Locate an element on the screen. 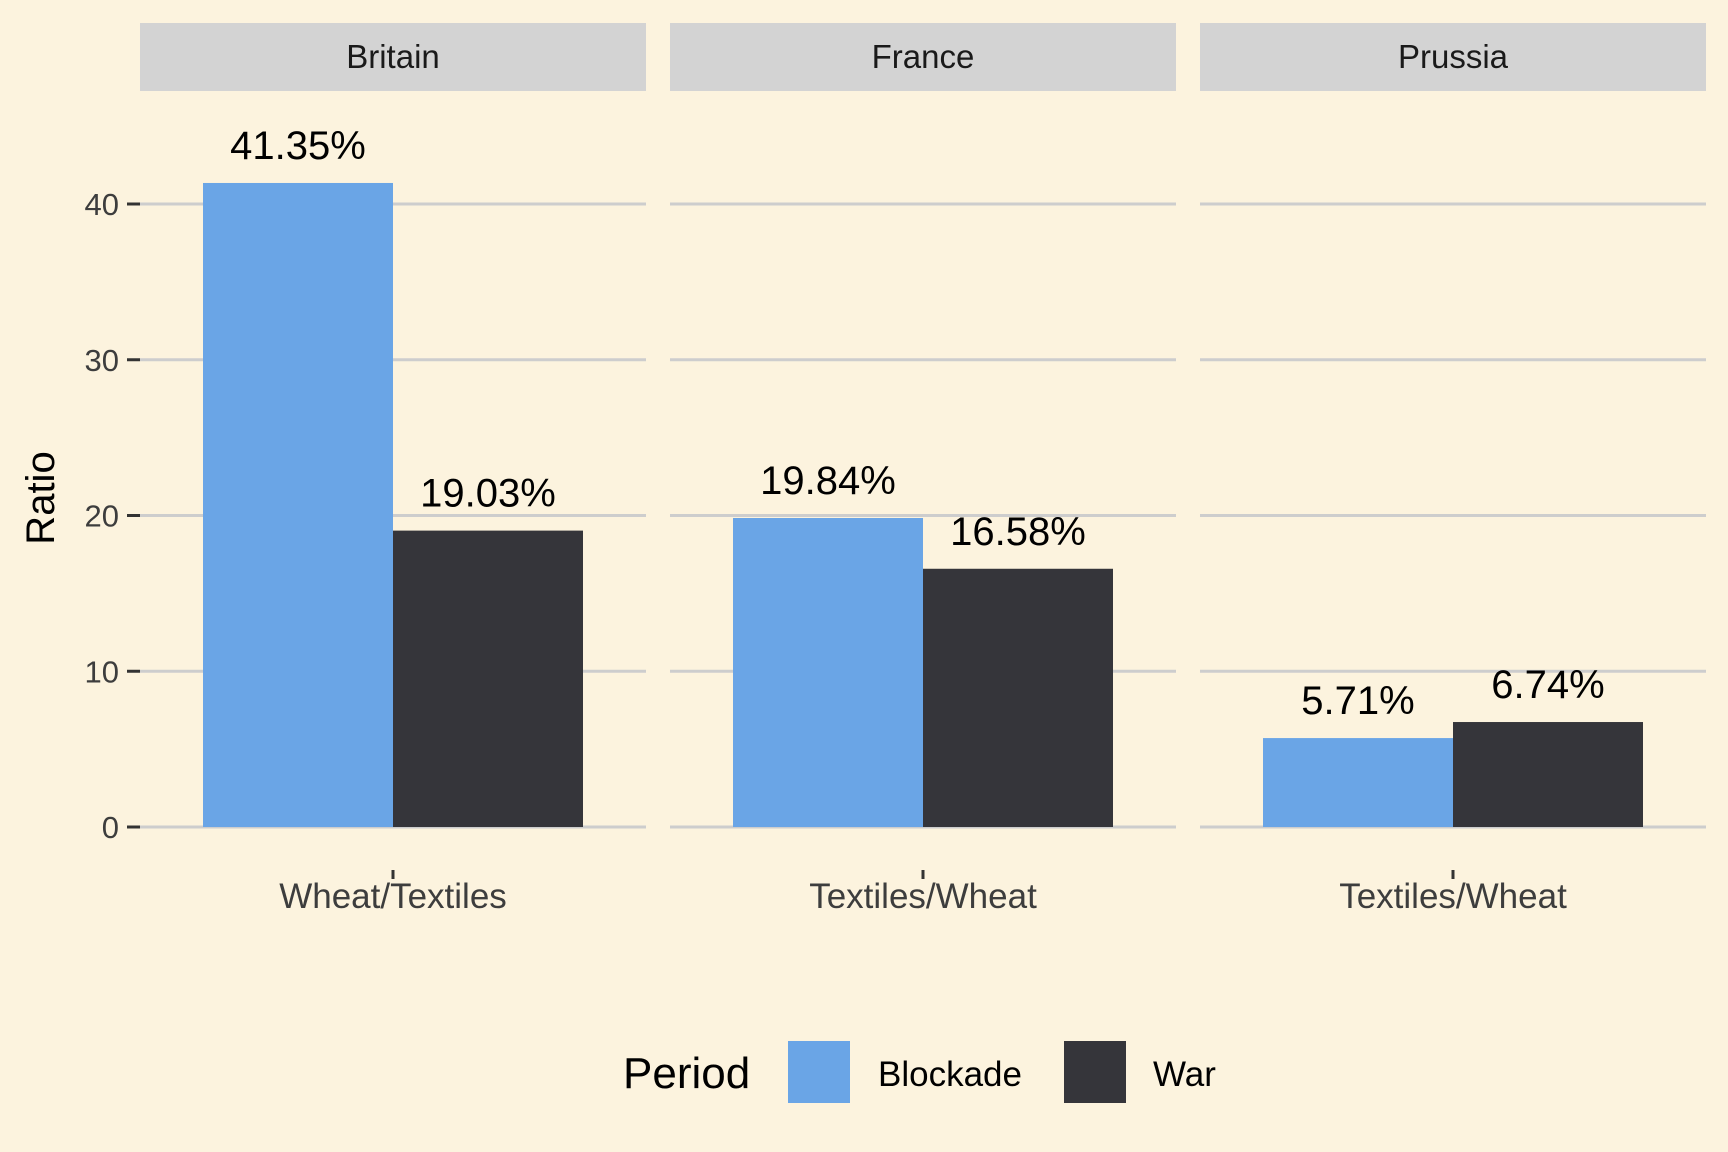  facet-strip-label: France is located at coordinates (923, 56).